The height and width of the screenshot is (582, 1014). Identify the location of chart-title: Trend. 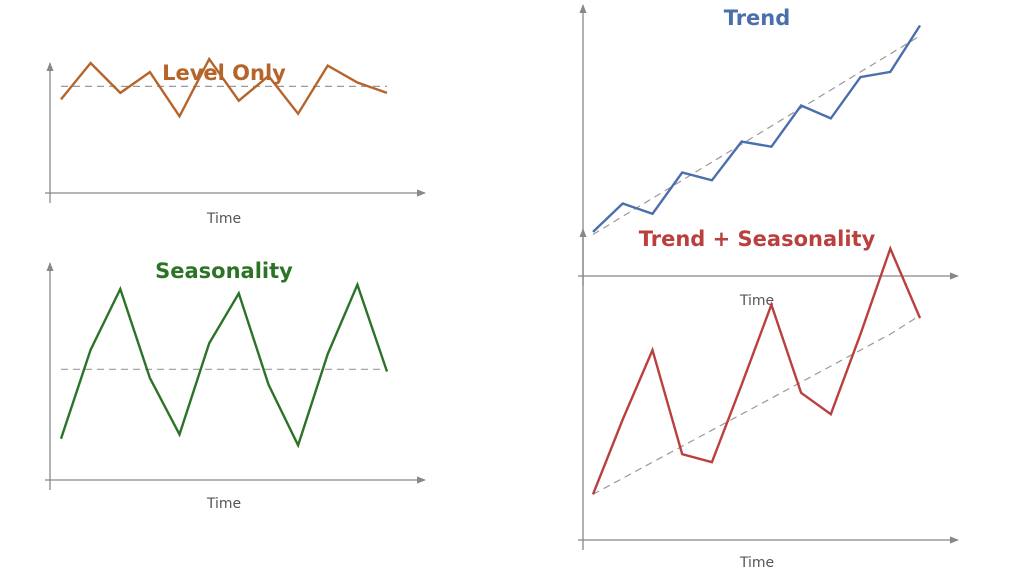
(757, 18).